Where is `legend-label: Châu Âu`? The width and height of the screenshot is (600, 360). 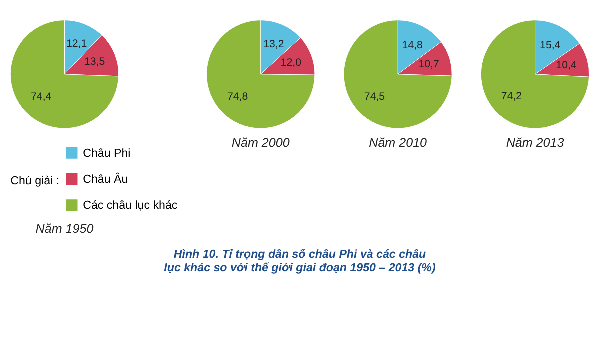
legend-label: Châu Âu is located at coordinates (105, 179).